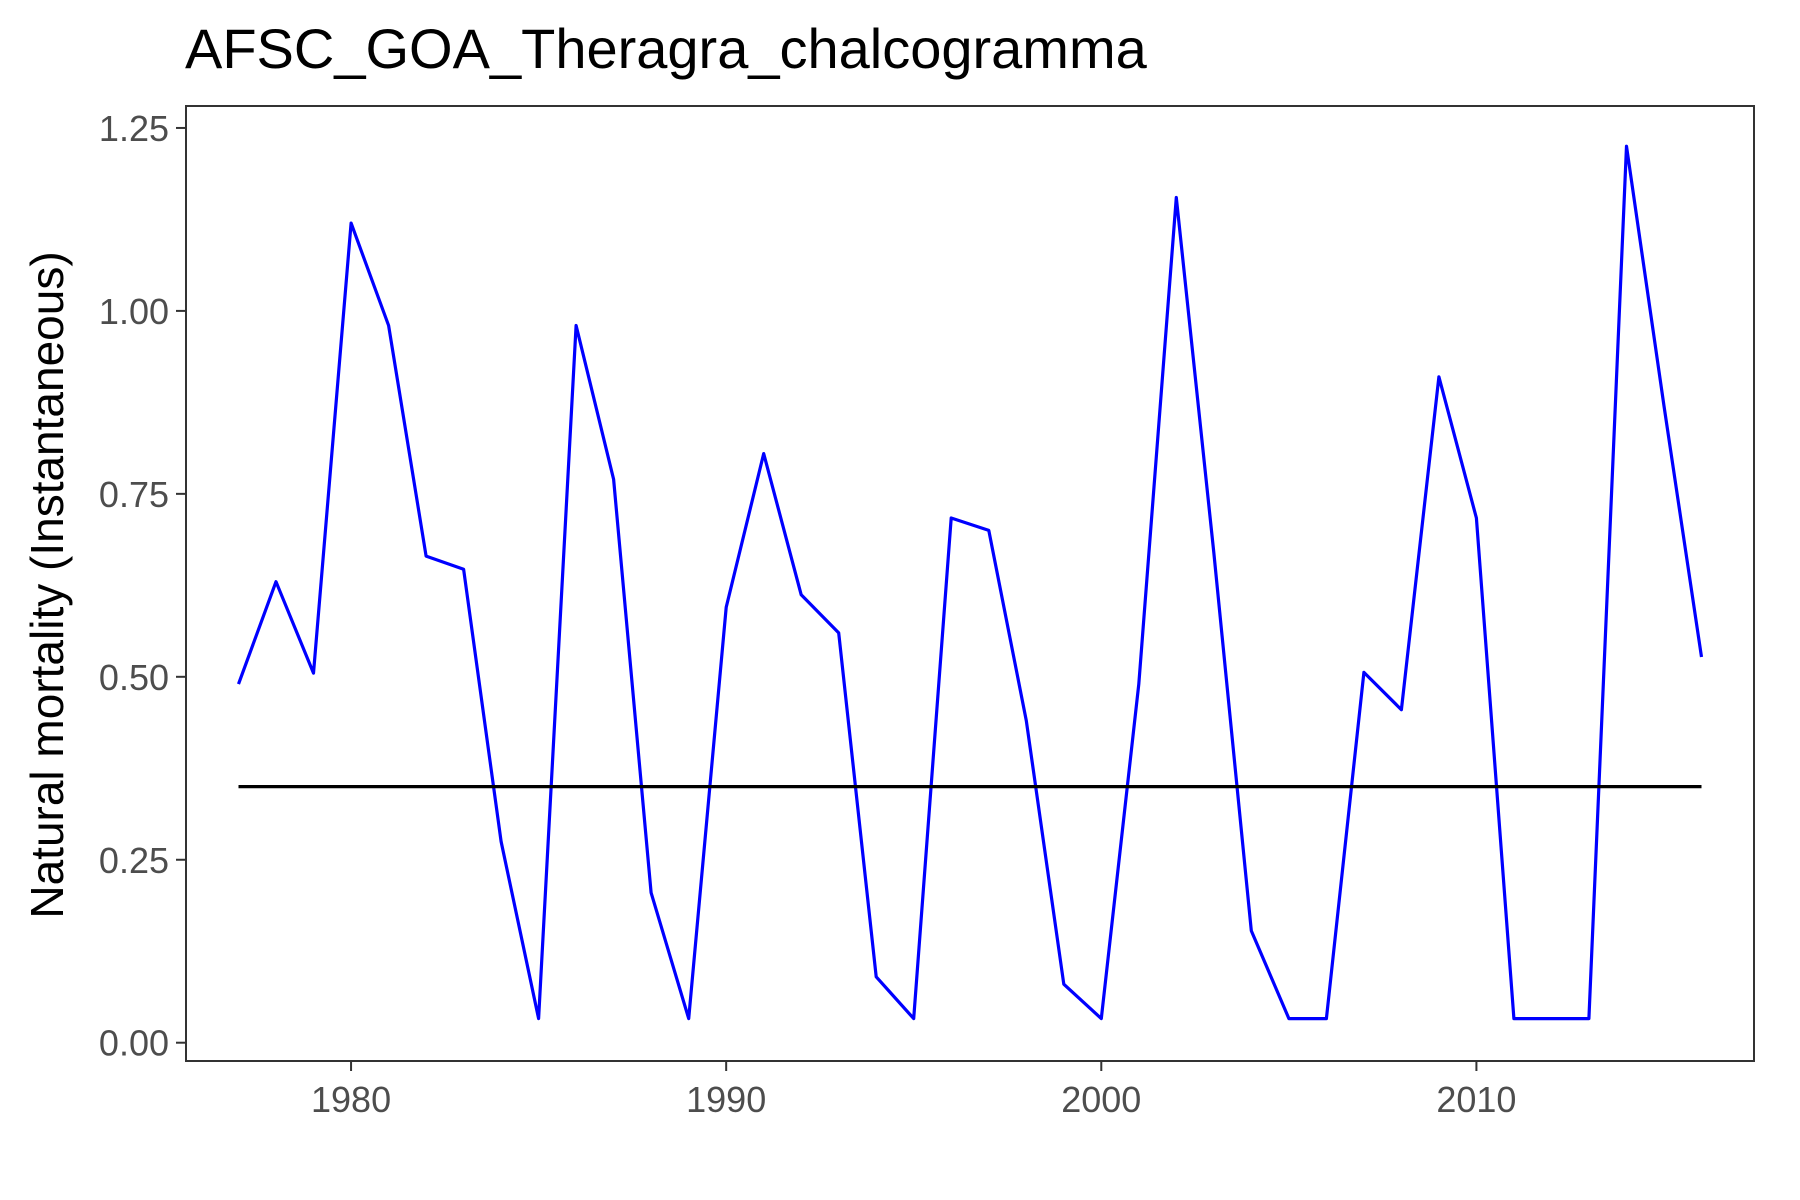 Image resolution: width=1800 pixels, height=1200 pixels. What do you see at coordinates (351, 1099) in the screenshot?
I see `x-tick-label: 1980` at bounding box center [351, 1099].